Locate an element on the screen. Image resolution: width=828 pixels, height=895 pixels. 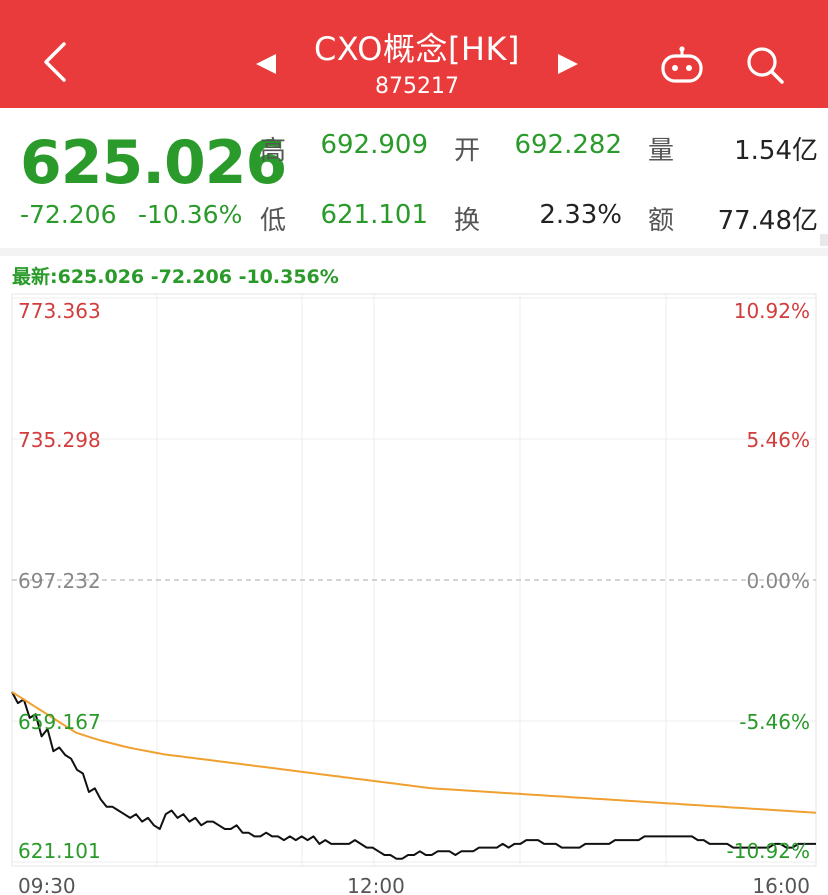
y-left-tick-label: 773.363 is located at coordinates (59, 311).